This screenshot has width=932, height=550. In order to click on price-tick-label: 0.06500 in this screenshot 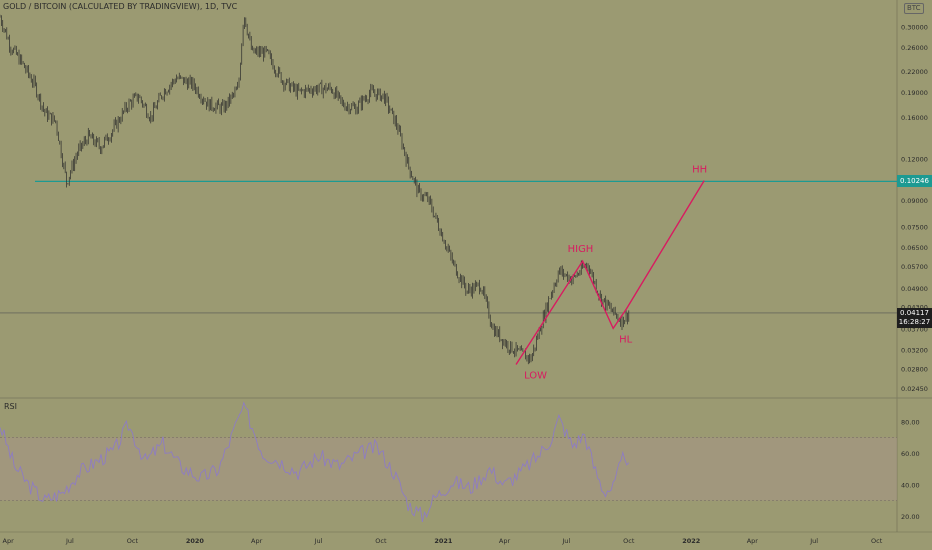, I will do `click(914, 248)`.